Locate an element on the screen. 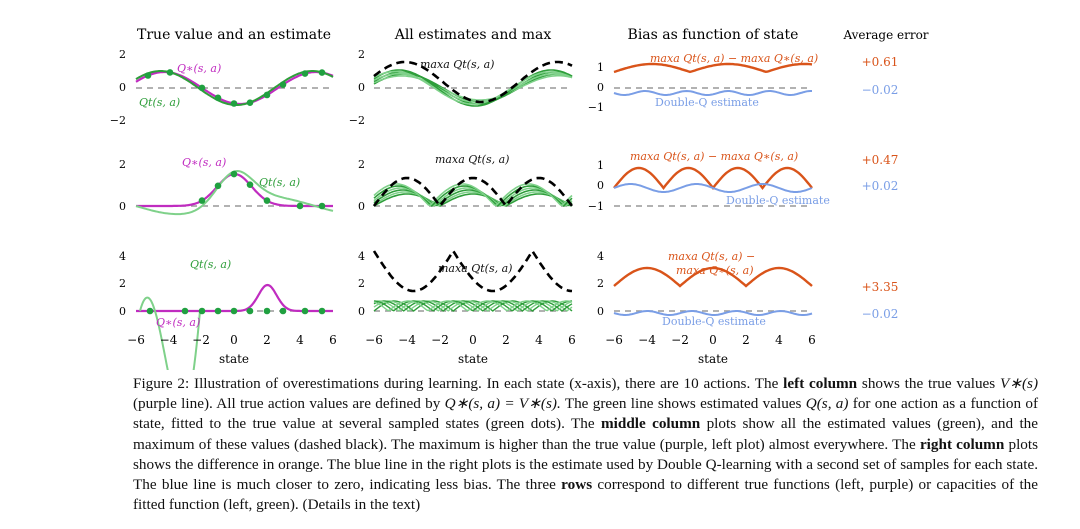 The image size is (1080, 529). x-axis-label-left: state is located at coordinates (234, 359).